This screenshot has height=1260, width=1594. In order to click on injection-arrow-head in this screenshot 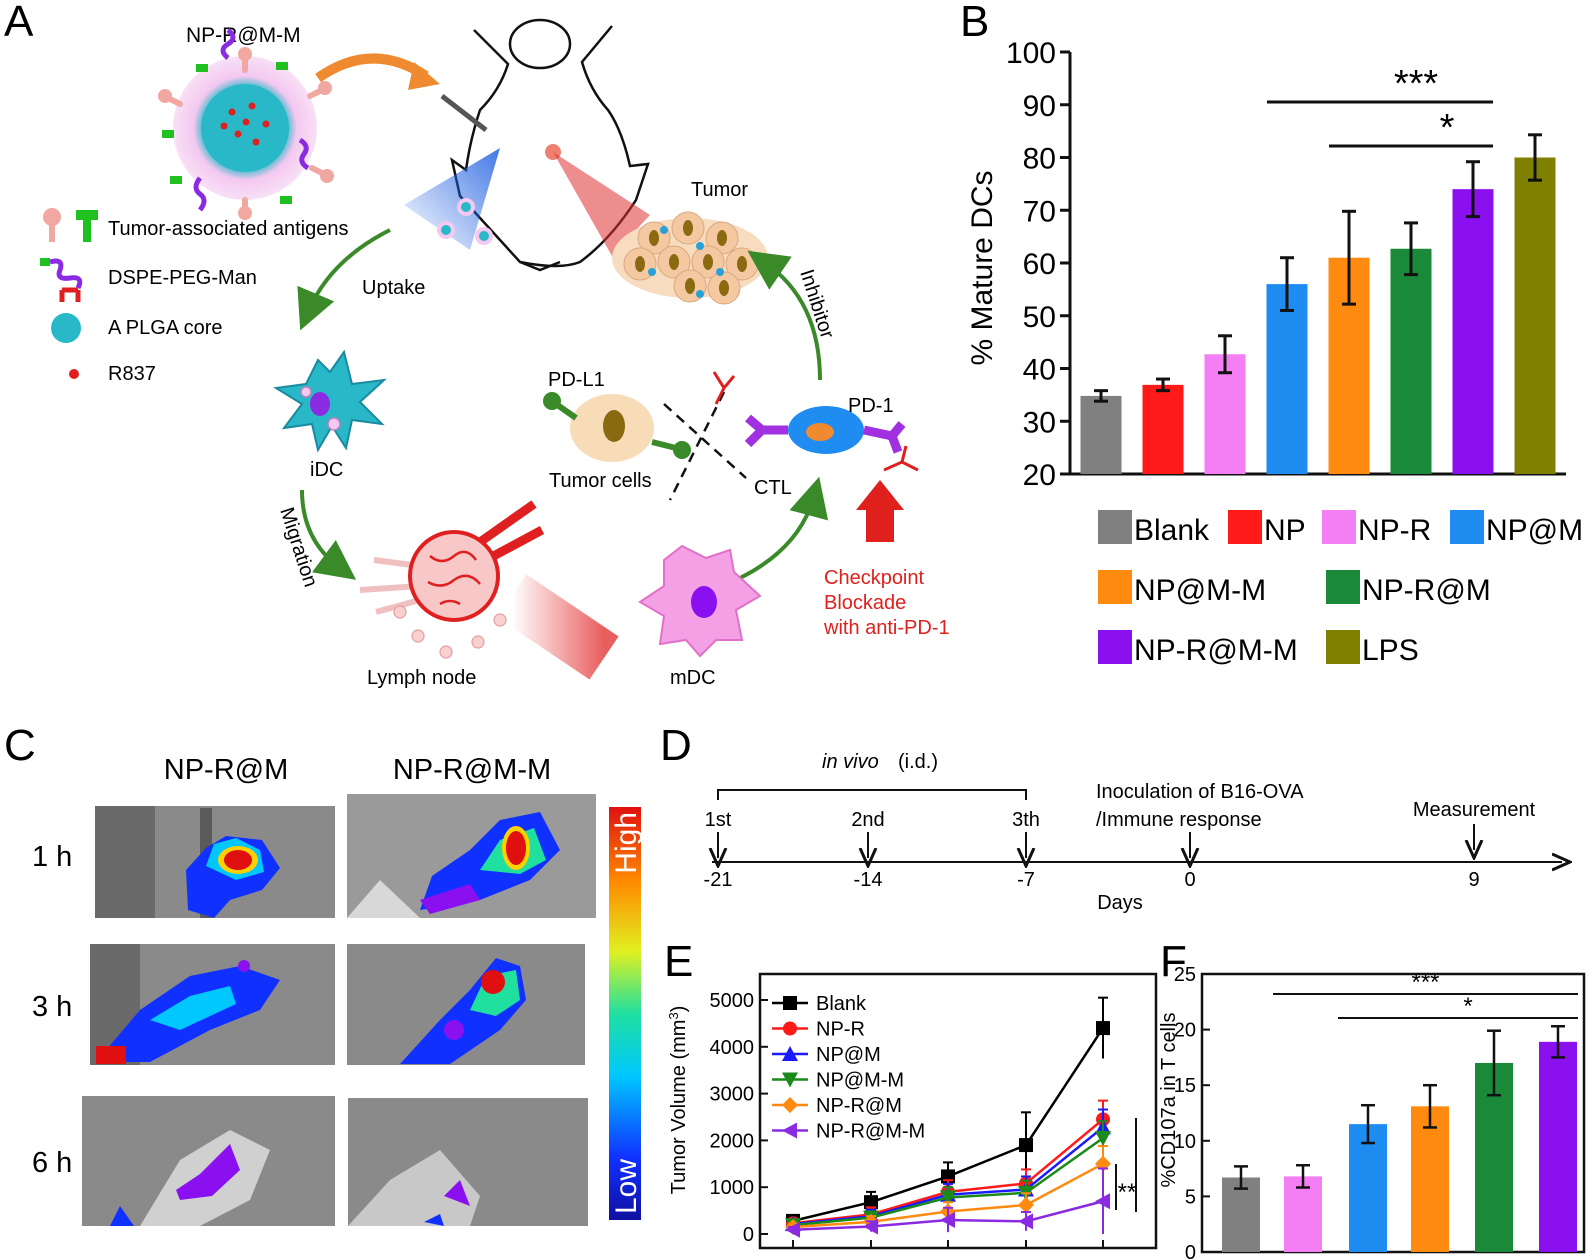, I will do `click(424, 76)`.